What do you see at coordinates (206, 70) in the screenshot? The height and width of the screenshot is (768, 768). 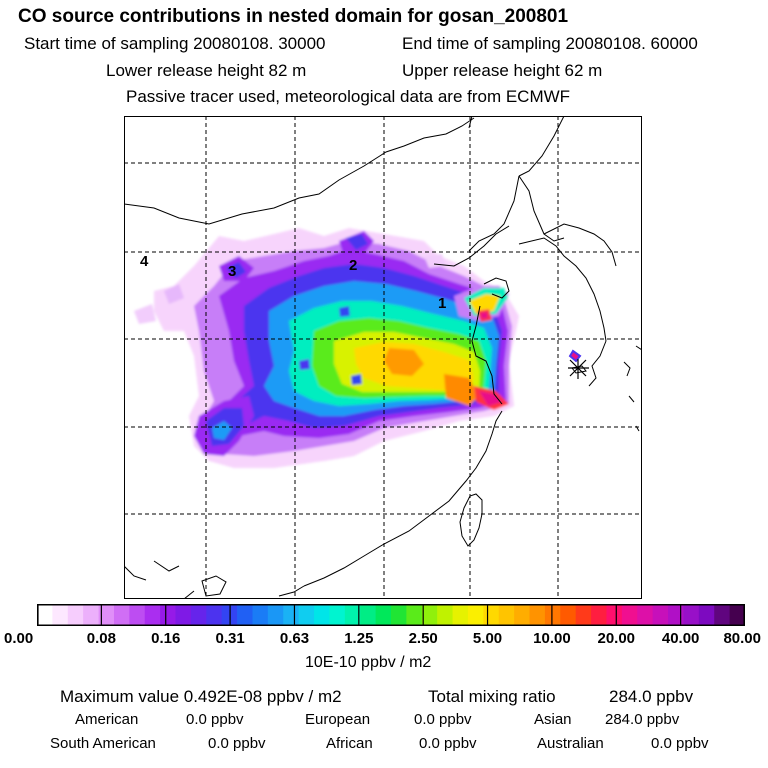 I see `lower-release-height: Lower release height 82 m` at bounding box center [206, 70].